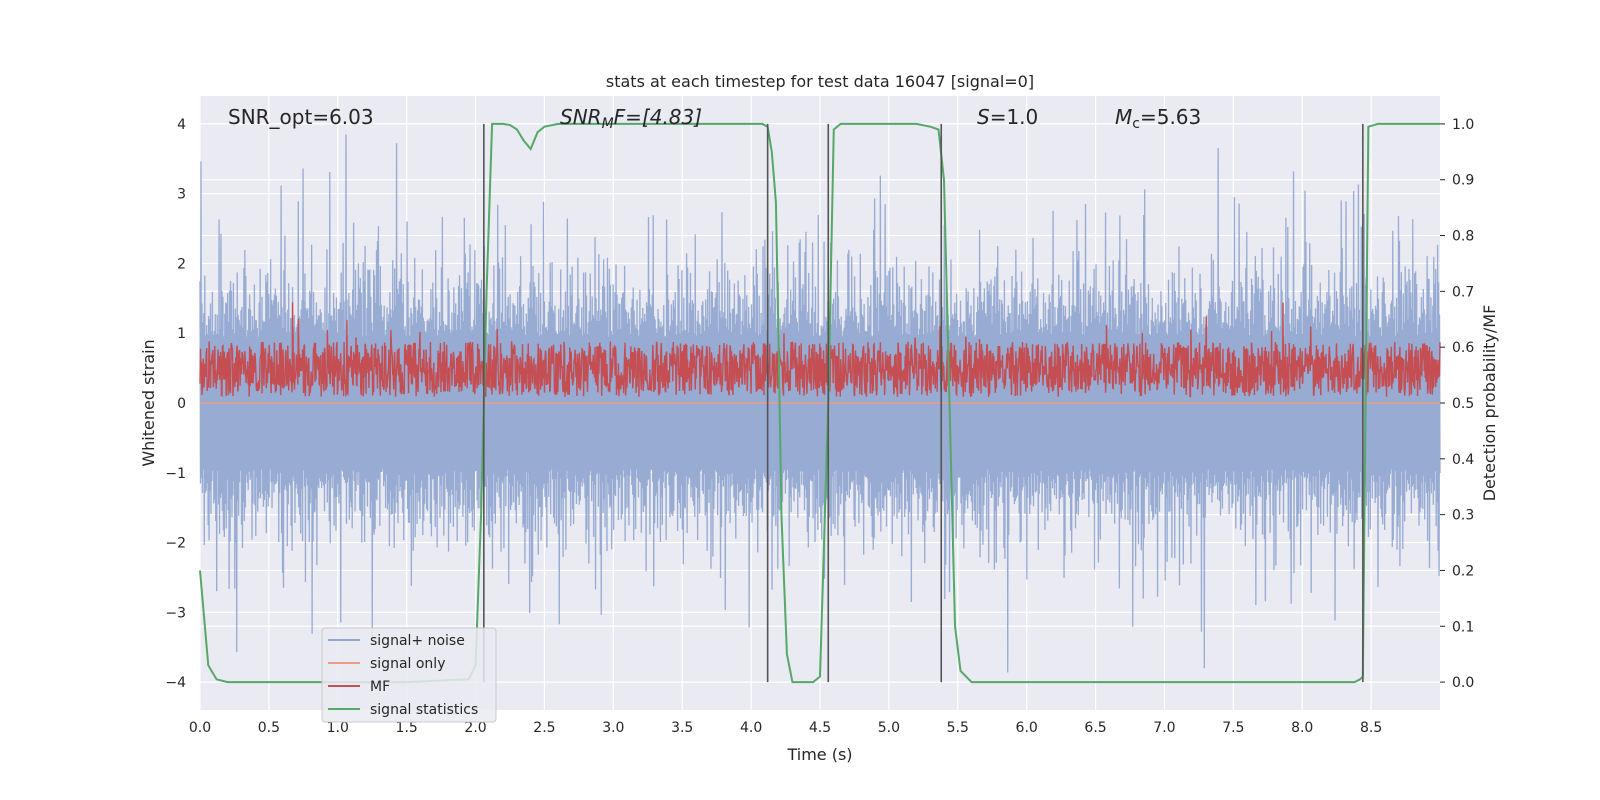 This screenshot has height=800, width=1600. What do you see at coordinates (1164, 728) in the screenshot?
I see `x-tick-label: 7.0` at bounding box center [1164, 728].